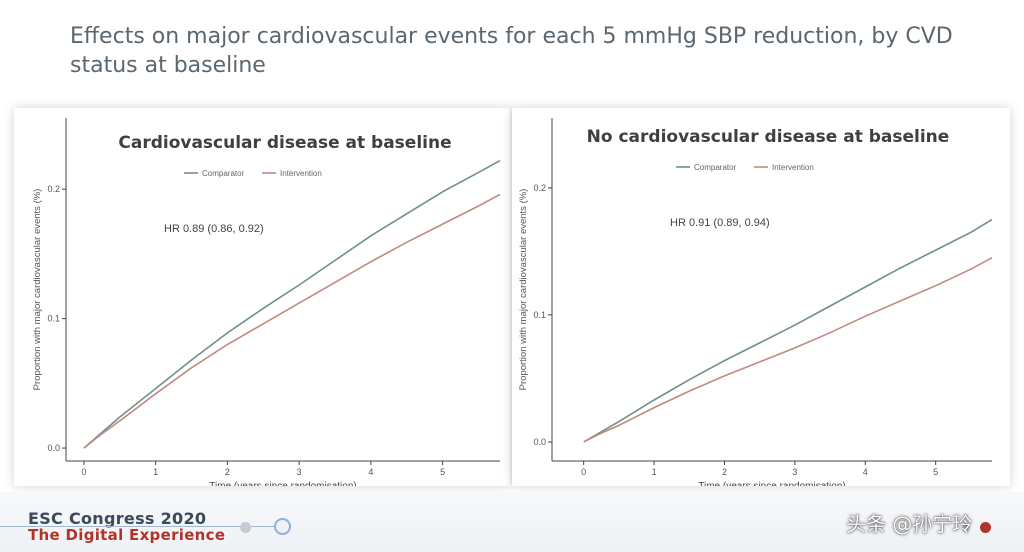  I want to click on event-name: ESC Congress 2020, so click(117, 518).